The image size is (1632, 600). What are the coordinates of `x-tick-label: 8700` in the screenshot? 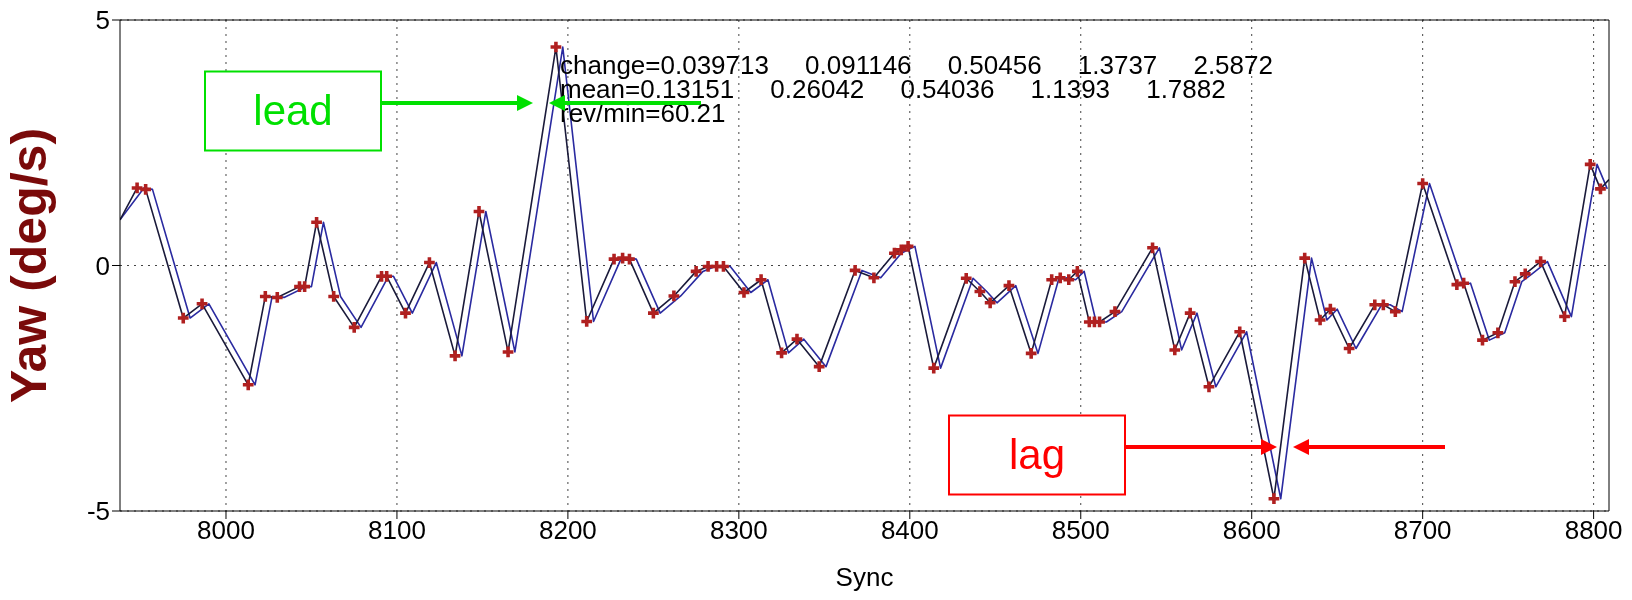 It's located at (1422, 530).